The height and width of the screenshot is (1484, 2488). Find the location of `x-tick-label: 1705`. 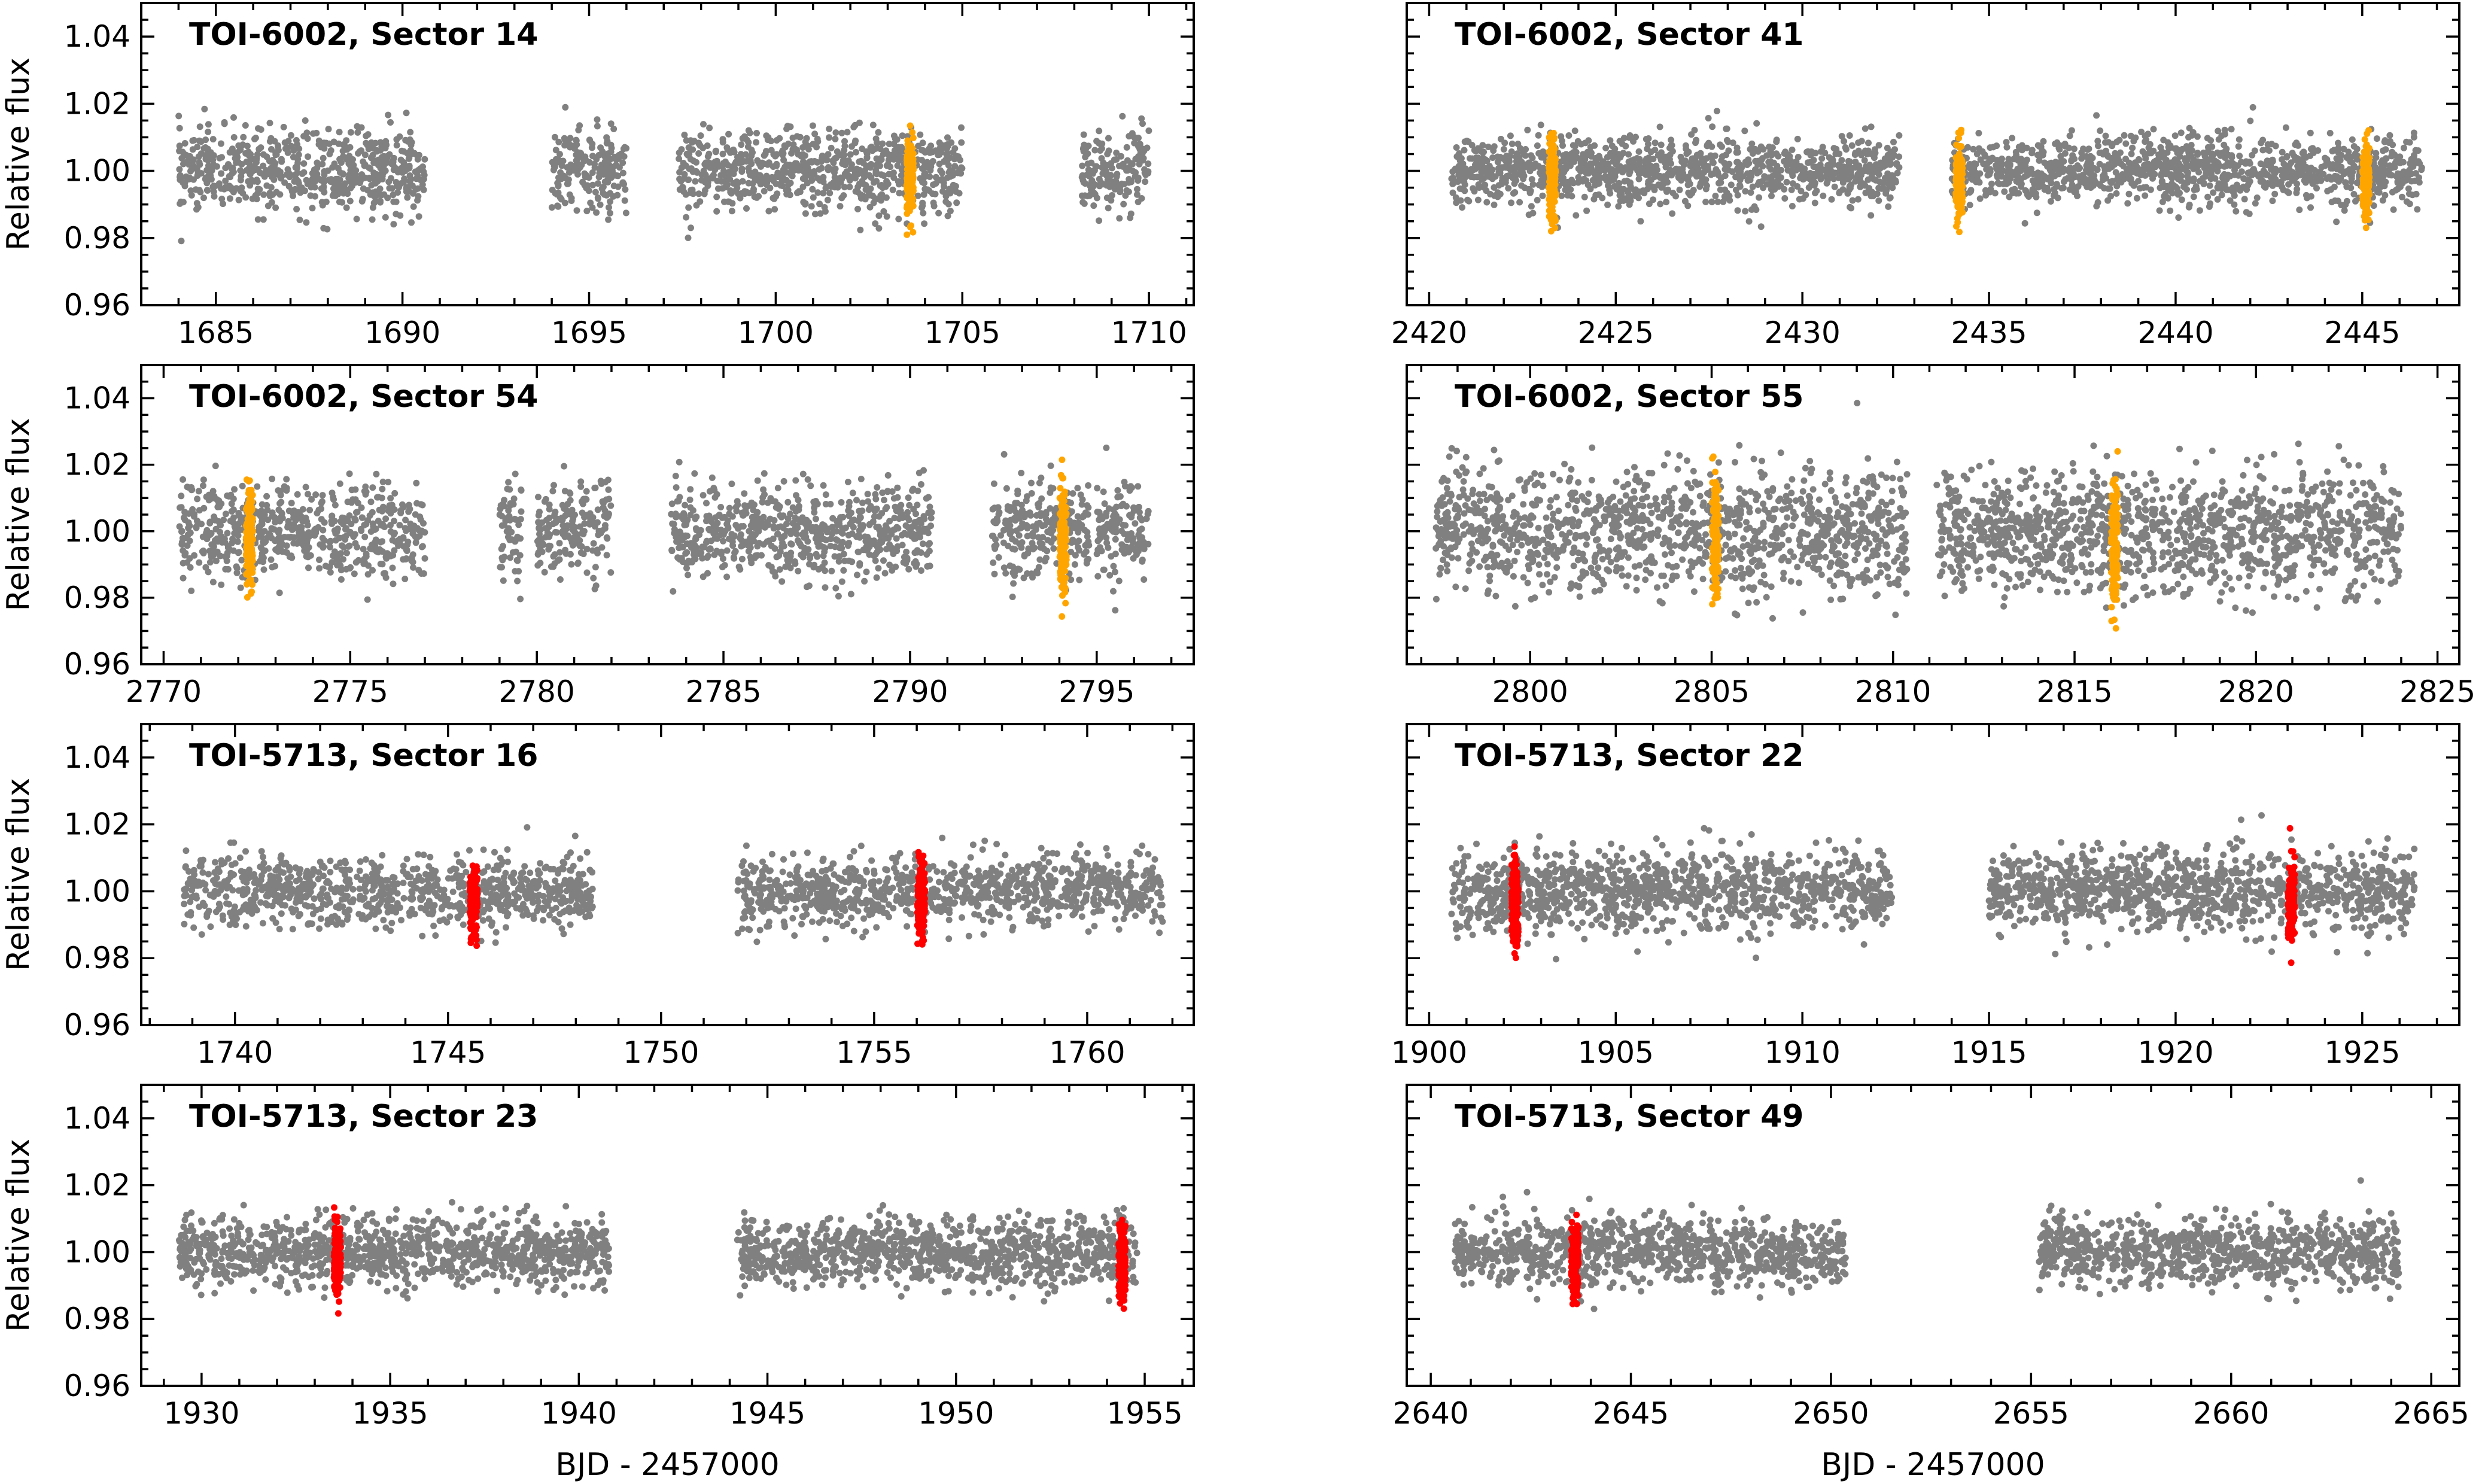

x-tick-label: 1705 is located at coordinates (962, 332).